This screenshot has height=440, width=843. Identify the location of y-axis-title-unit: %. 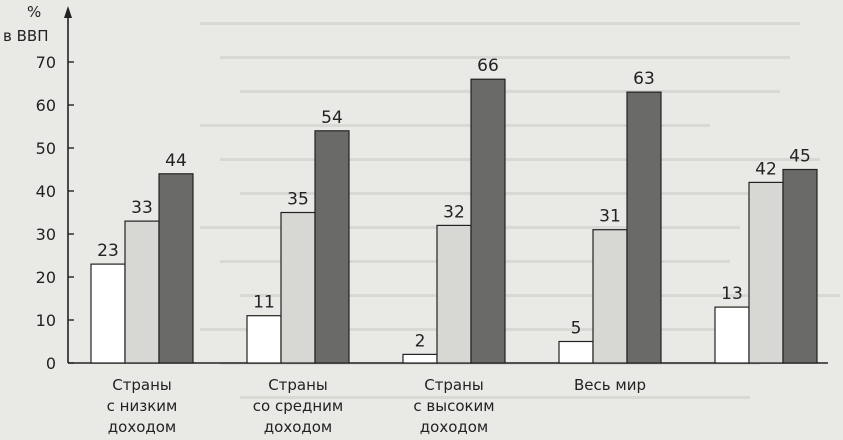
(34, 12).